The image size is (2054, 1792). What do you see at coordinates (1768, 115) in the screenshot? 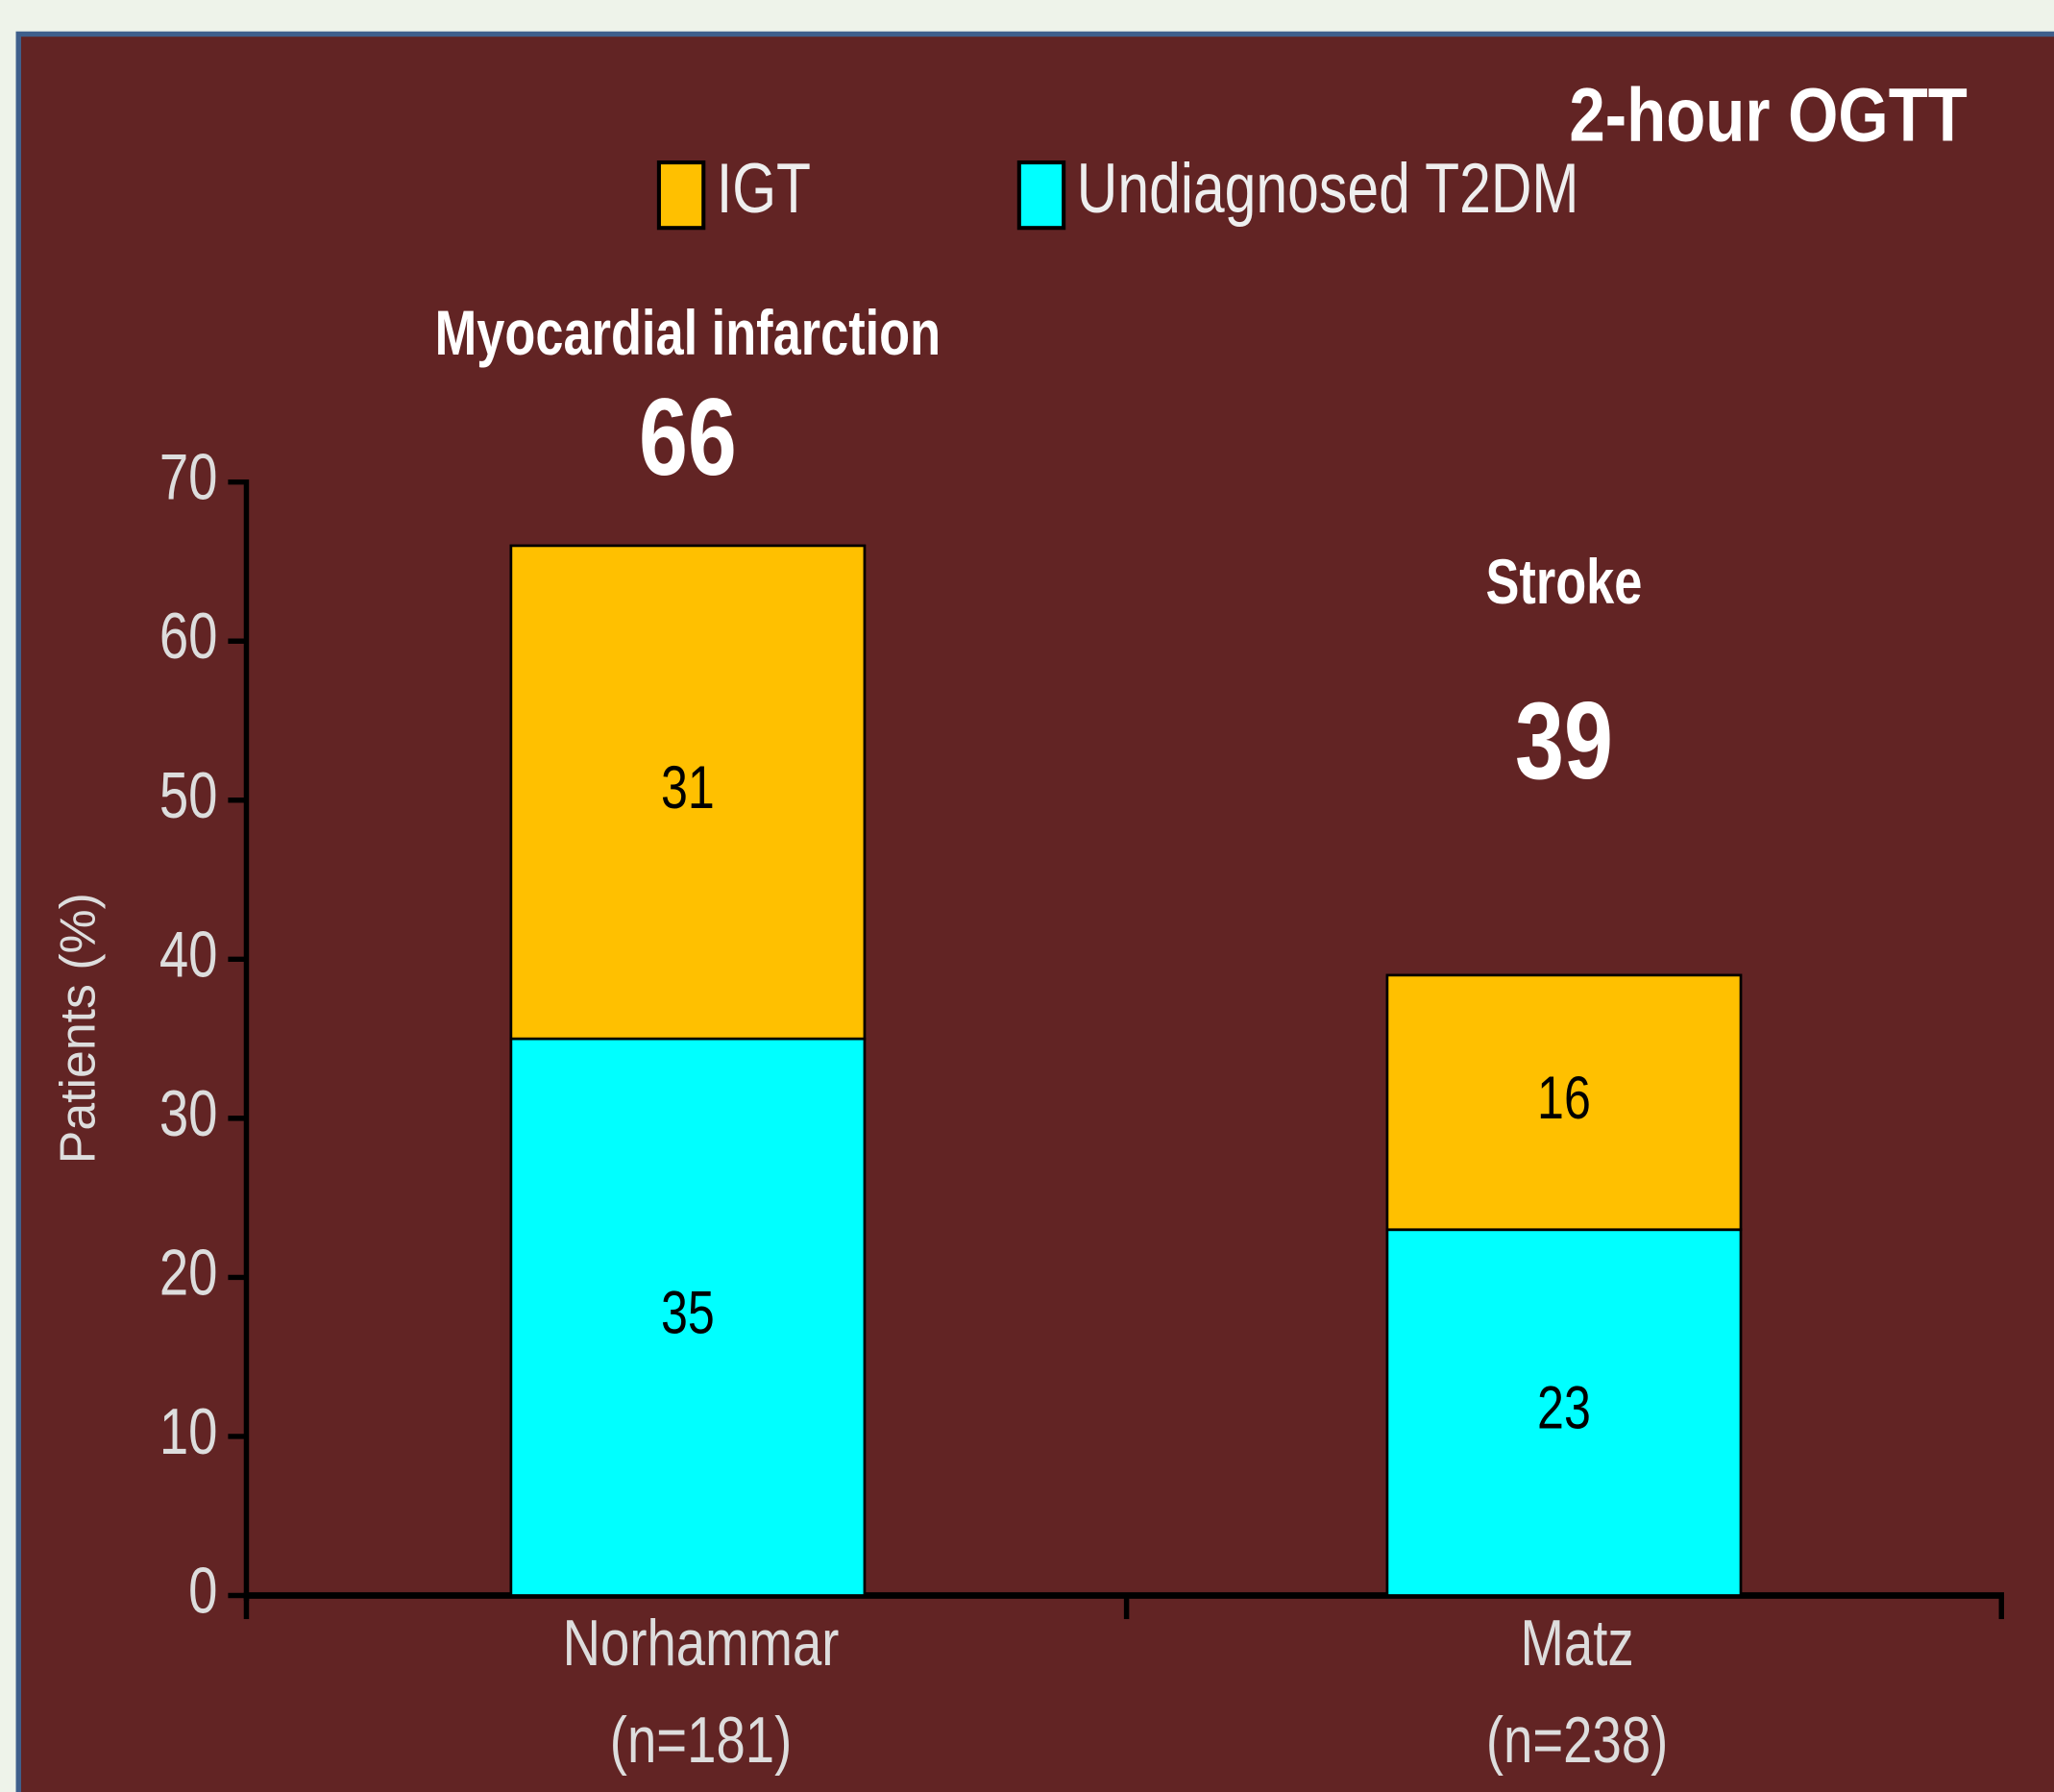
I see `chart-title: 2-hour OGTT` at bounding box center [1768, 115].